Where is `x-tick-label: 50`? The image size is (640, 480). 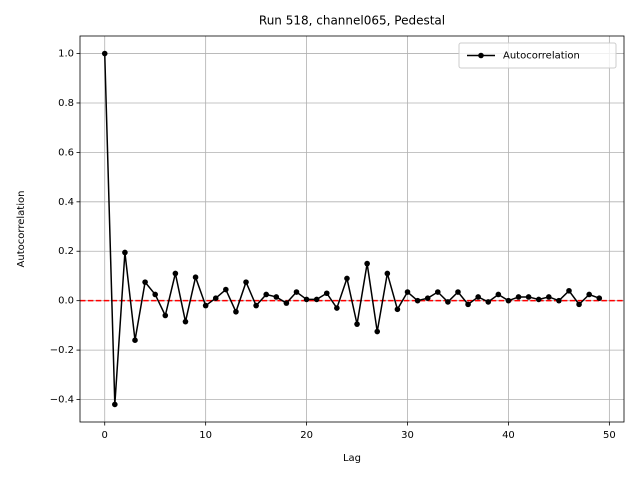
x-tick-label: 50 is located at coordinates (609, 435).